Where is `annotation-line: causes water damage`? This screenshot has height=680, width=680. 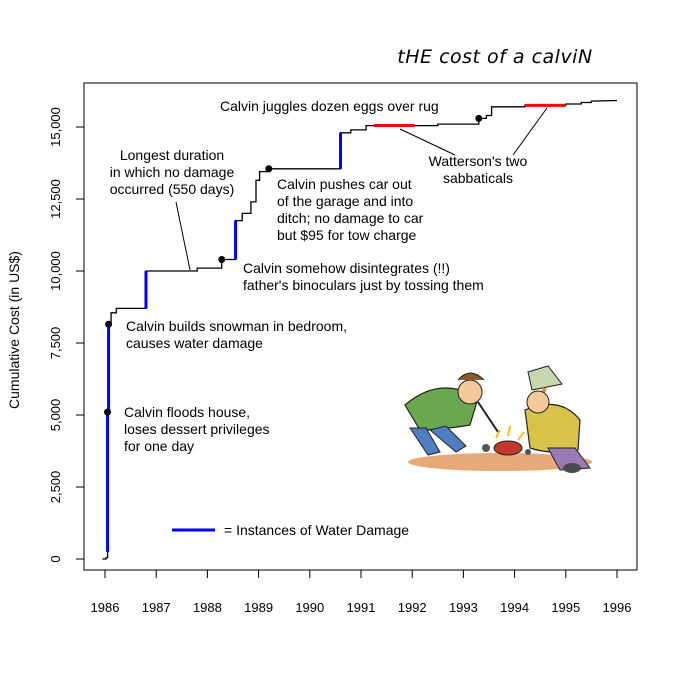
annotation-line: causes water damage is located at coordinates (194, 343).